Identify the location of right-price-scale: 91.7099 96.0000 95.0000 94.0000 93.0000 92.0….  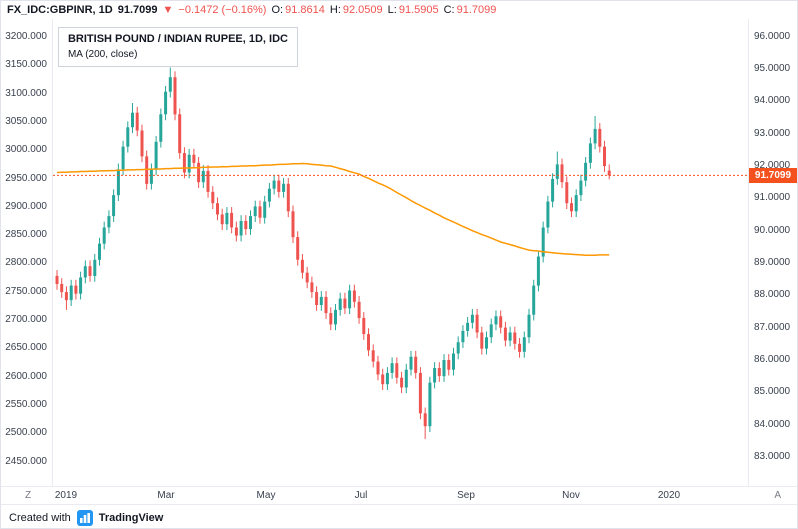
(772, 252).